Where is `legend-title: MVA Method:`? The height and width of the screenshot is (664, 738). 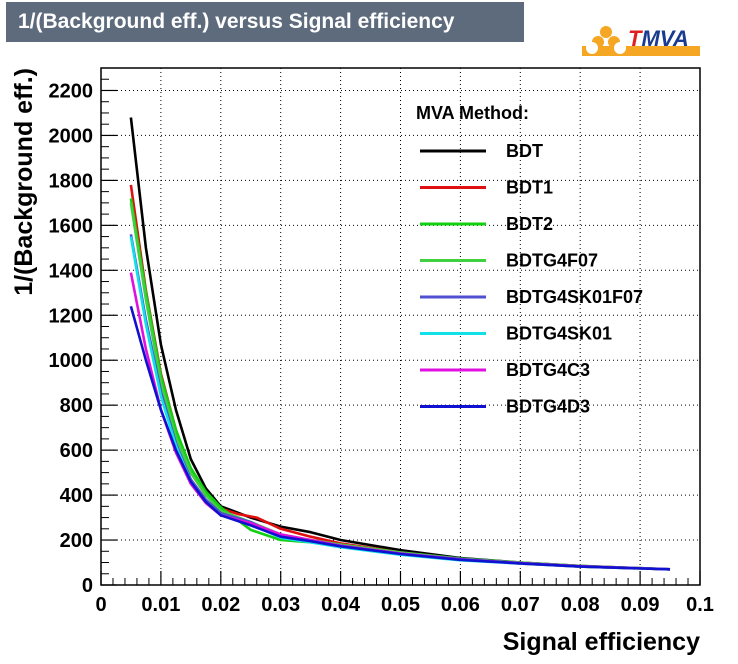
legend-title: MVA Method: is located at coordinates (472, 113).